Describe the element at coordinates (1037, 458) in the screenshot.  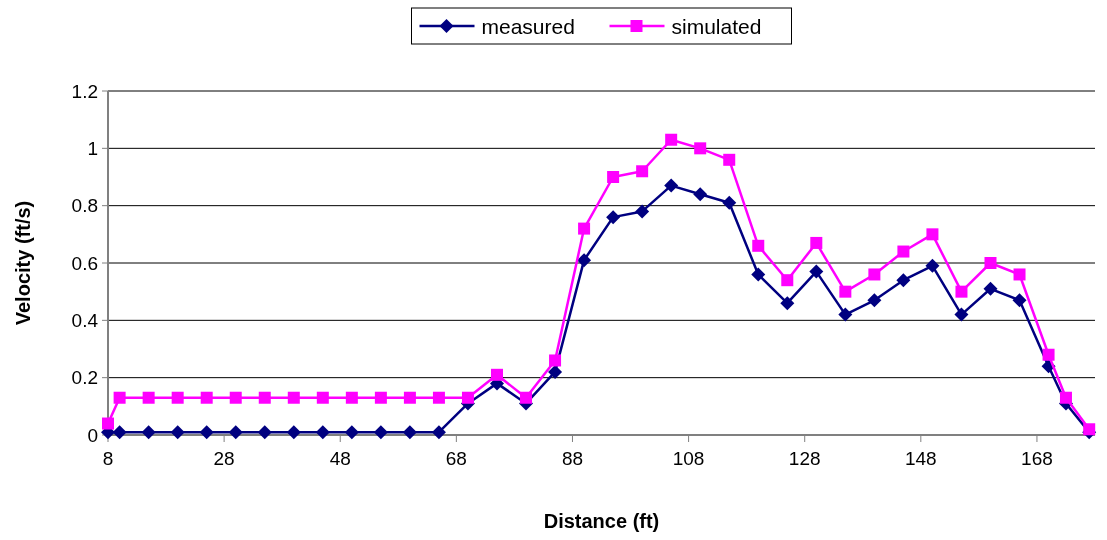
I see `x-tick-label: 168` at that location.